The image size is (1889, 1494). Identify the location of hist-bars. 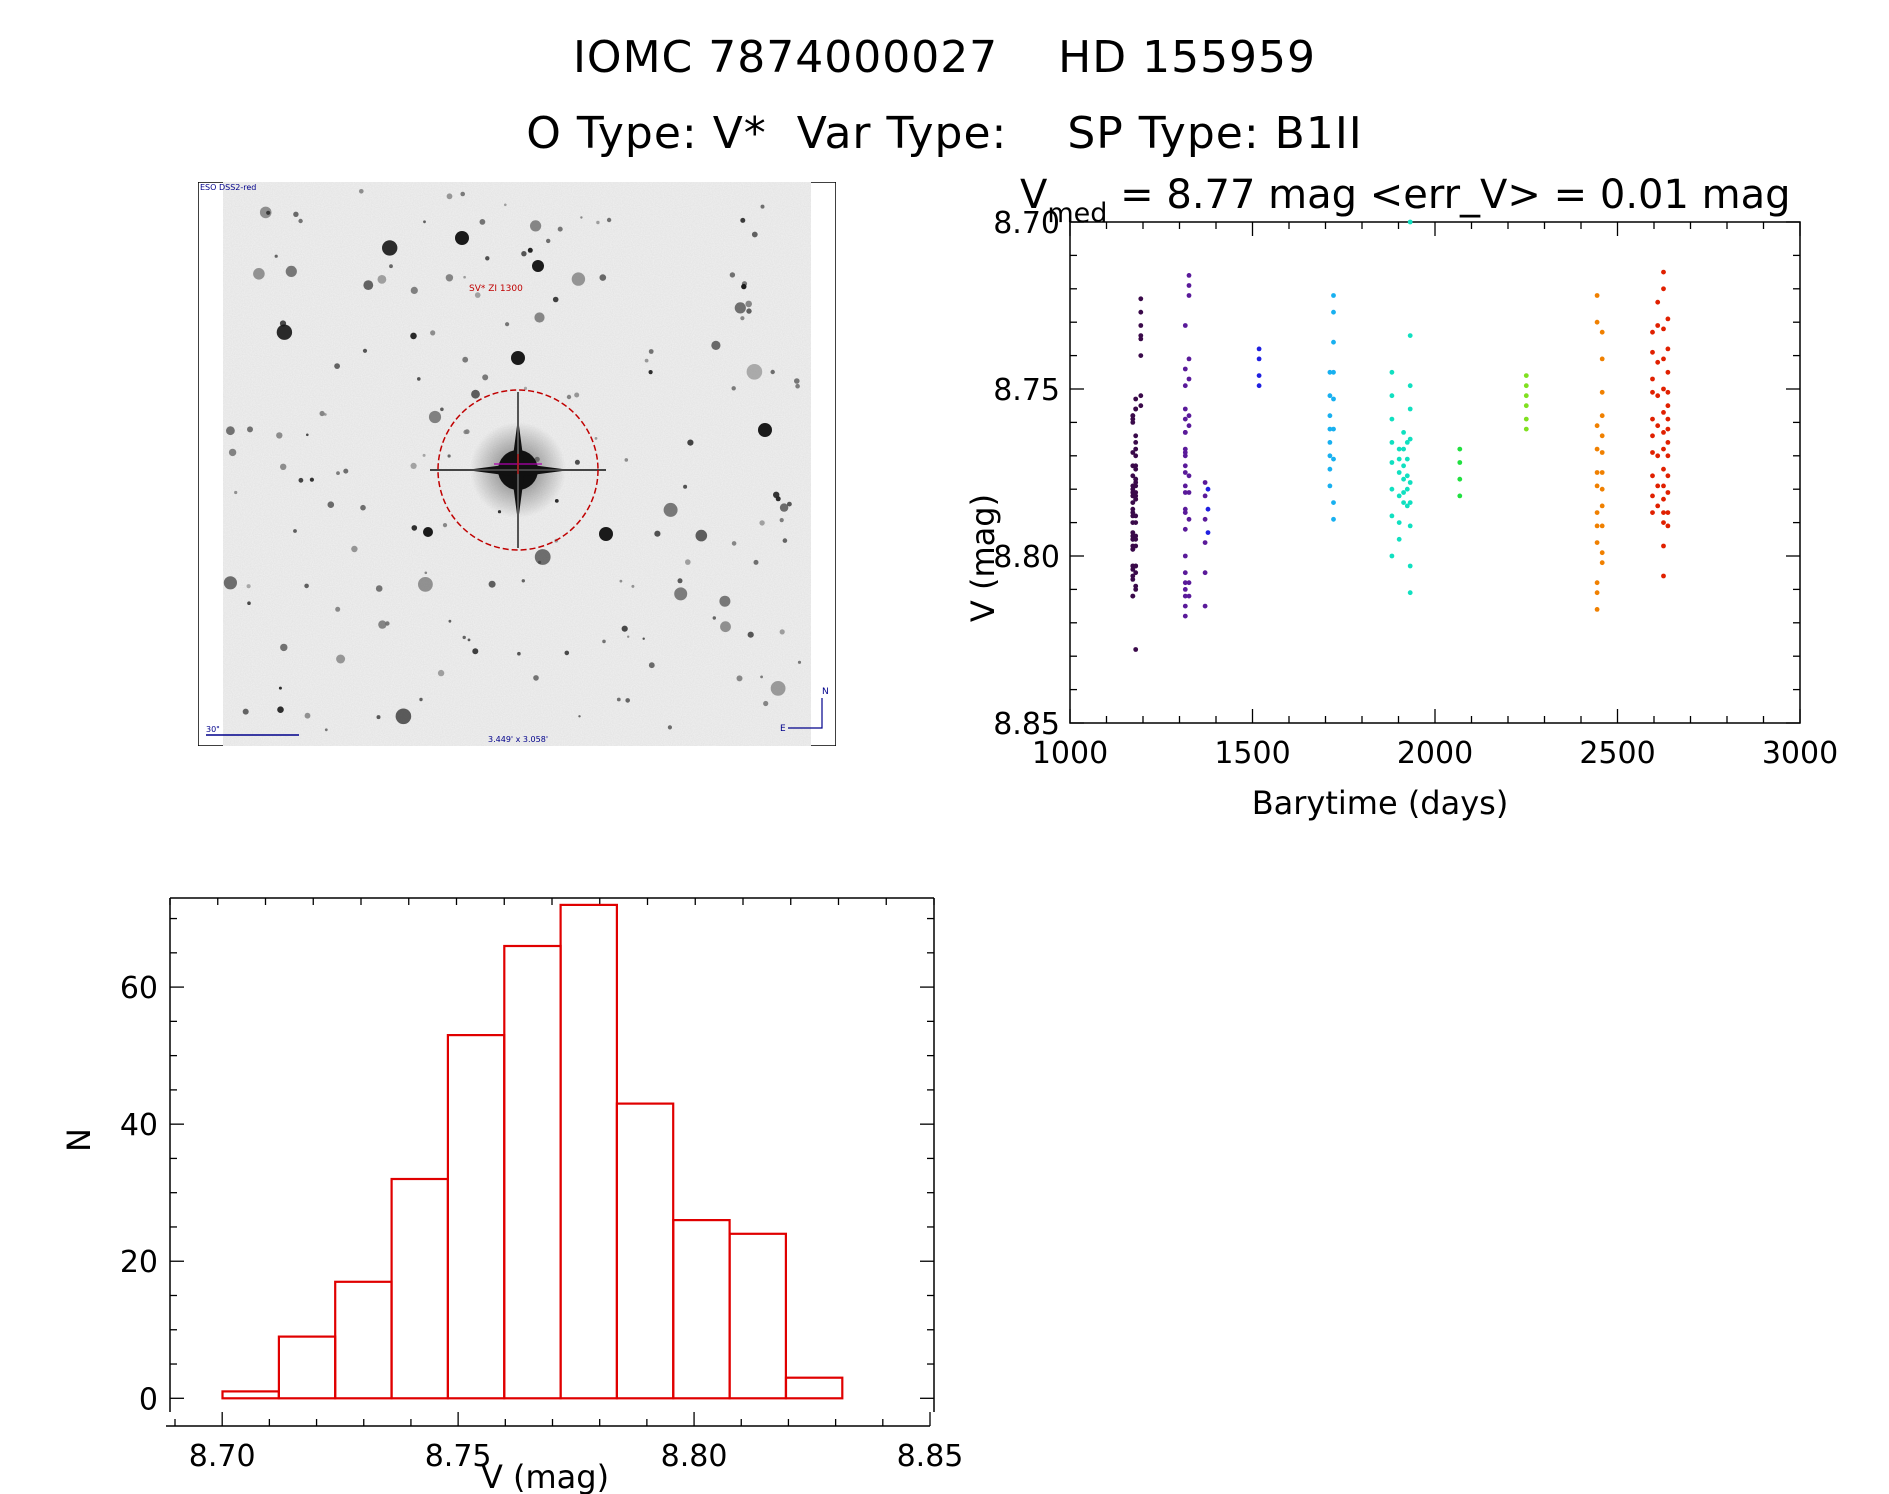
(532, 1151).